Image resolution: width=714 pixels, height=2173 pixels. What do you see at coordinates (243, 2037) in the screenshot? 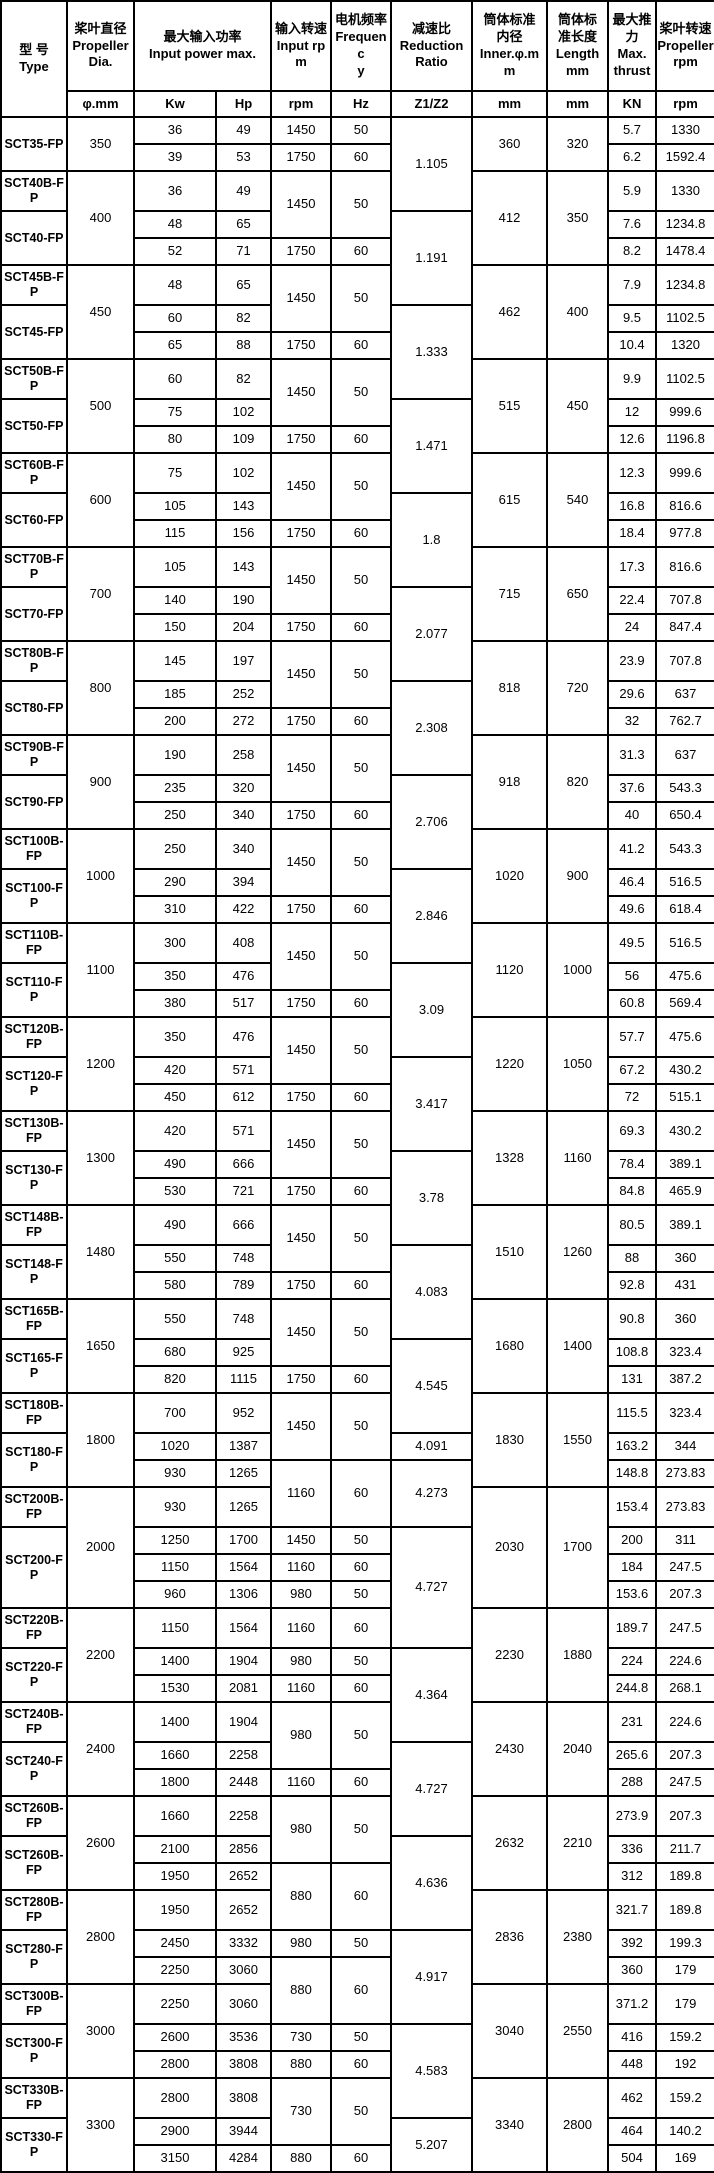
I see `cell-hp: 3536` at bounding box center [243, 2037].